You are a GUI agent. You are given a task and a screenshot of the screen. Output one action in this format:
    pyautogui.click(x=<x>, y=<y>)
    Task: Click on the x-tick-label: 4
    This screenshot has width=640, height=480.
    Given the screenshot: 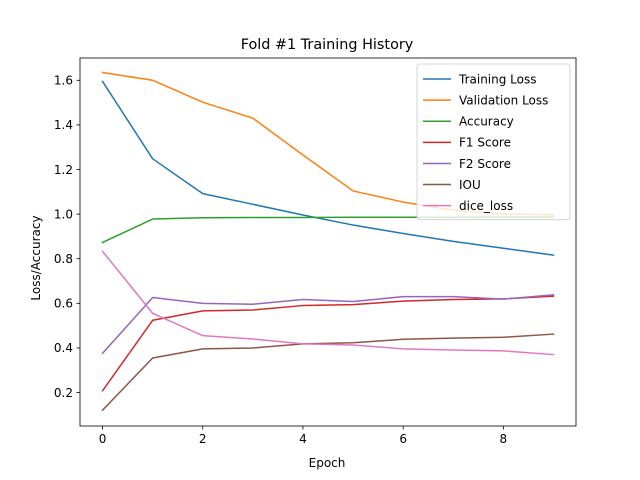 What is the action you would take?
    pyautogui.click(x=303, y=439)
    